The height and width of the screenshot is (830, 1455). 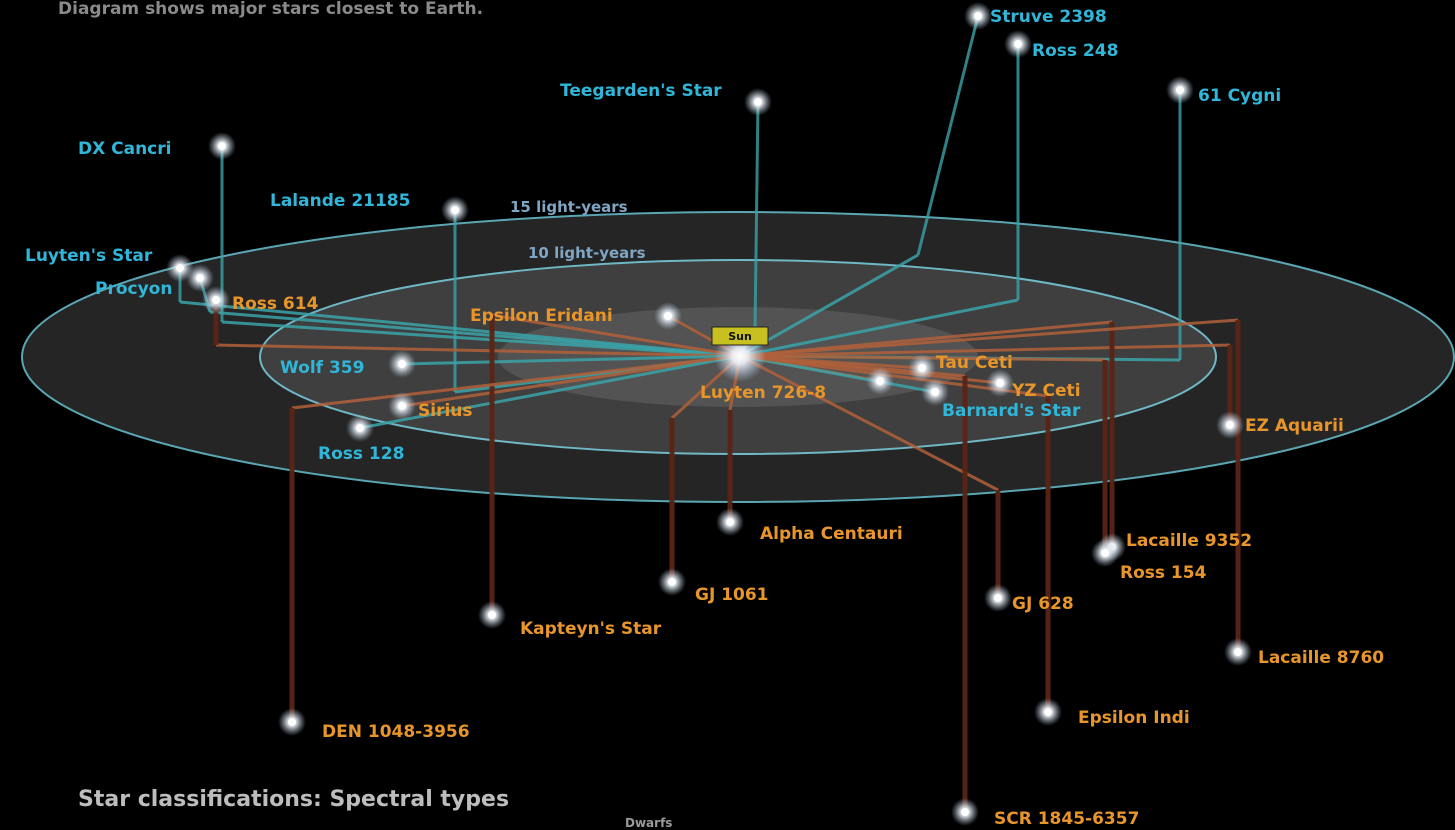 I want to click on label-ez-aquarii: EZ Aquarii, so click(x=1294, y=426).